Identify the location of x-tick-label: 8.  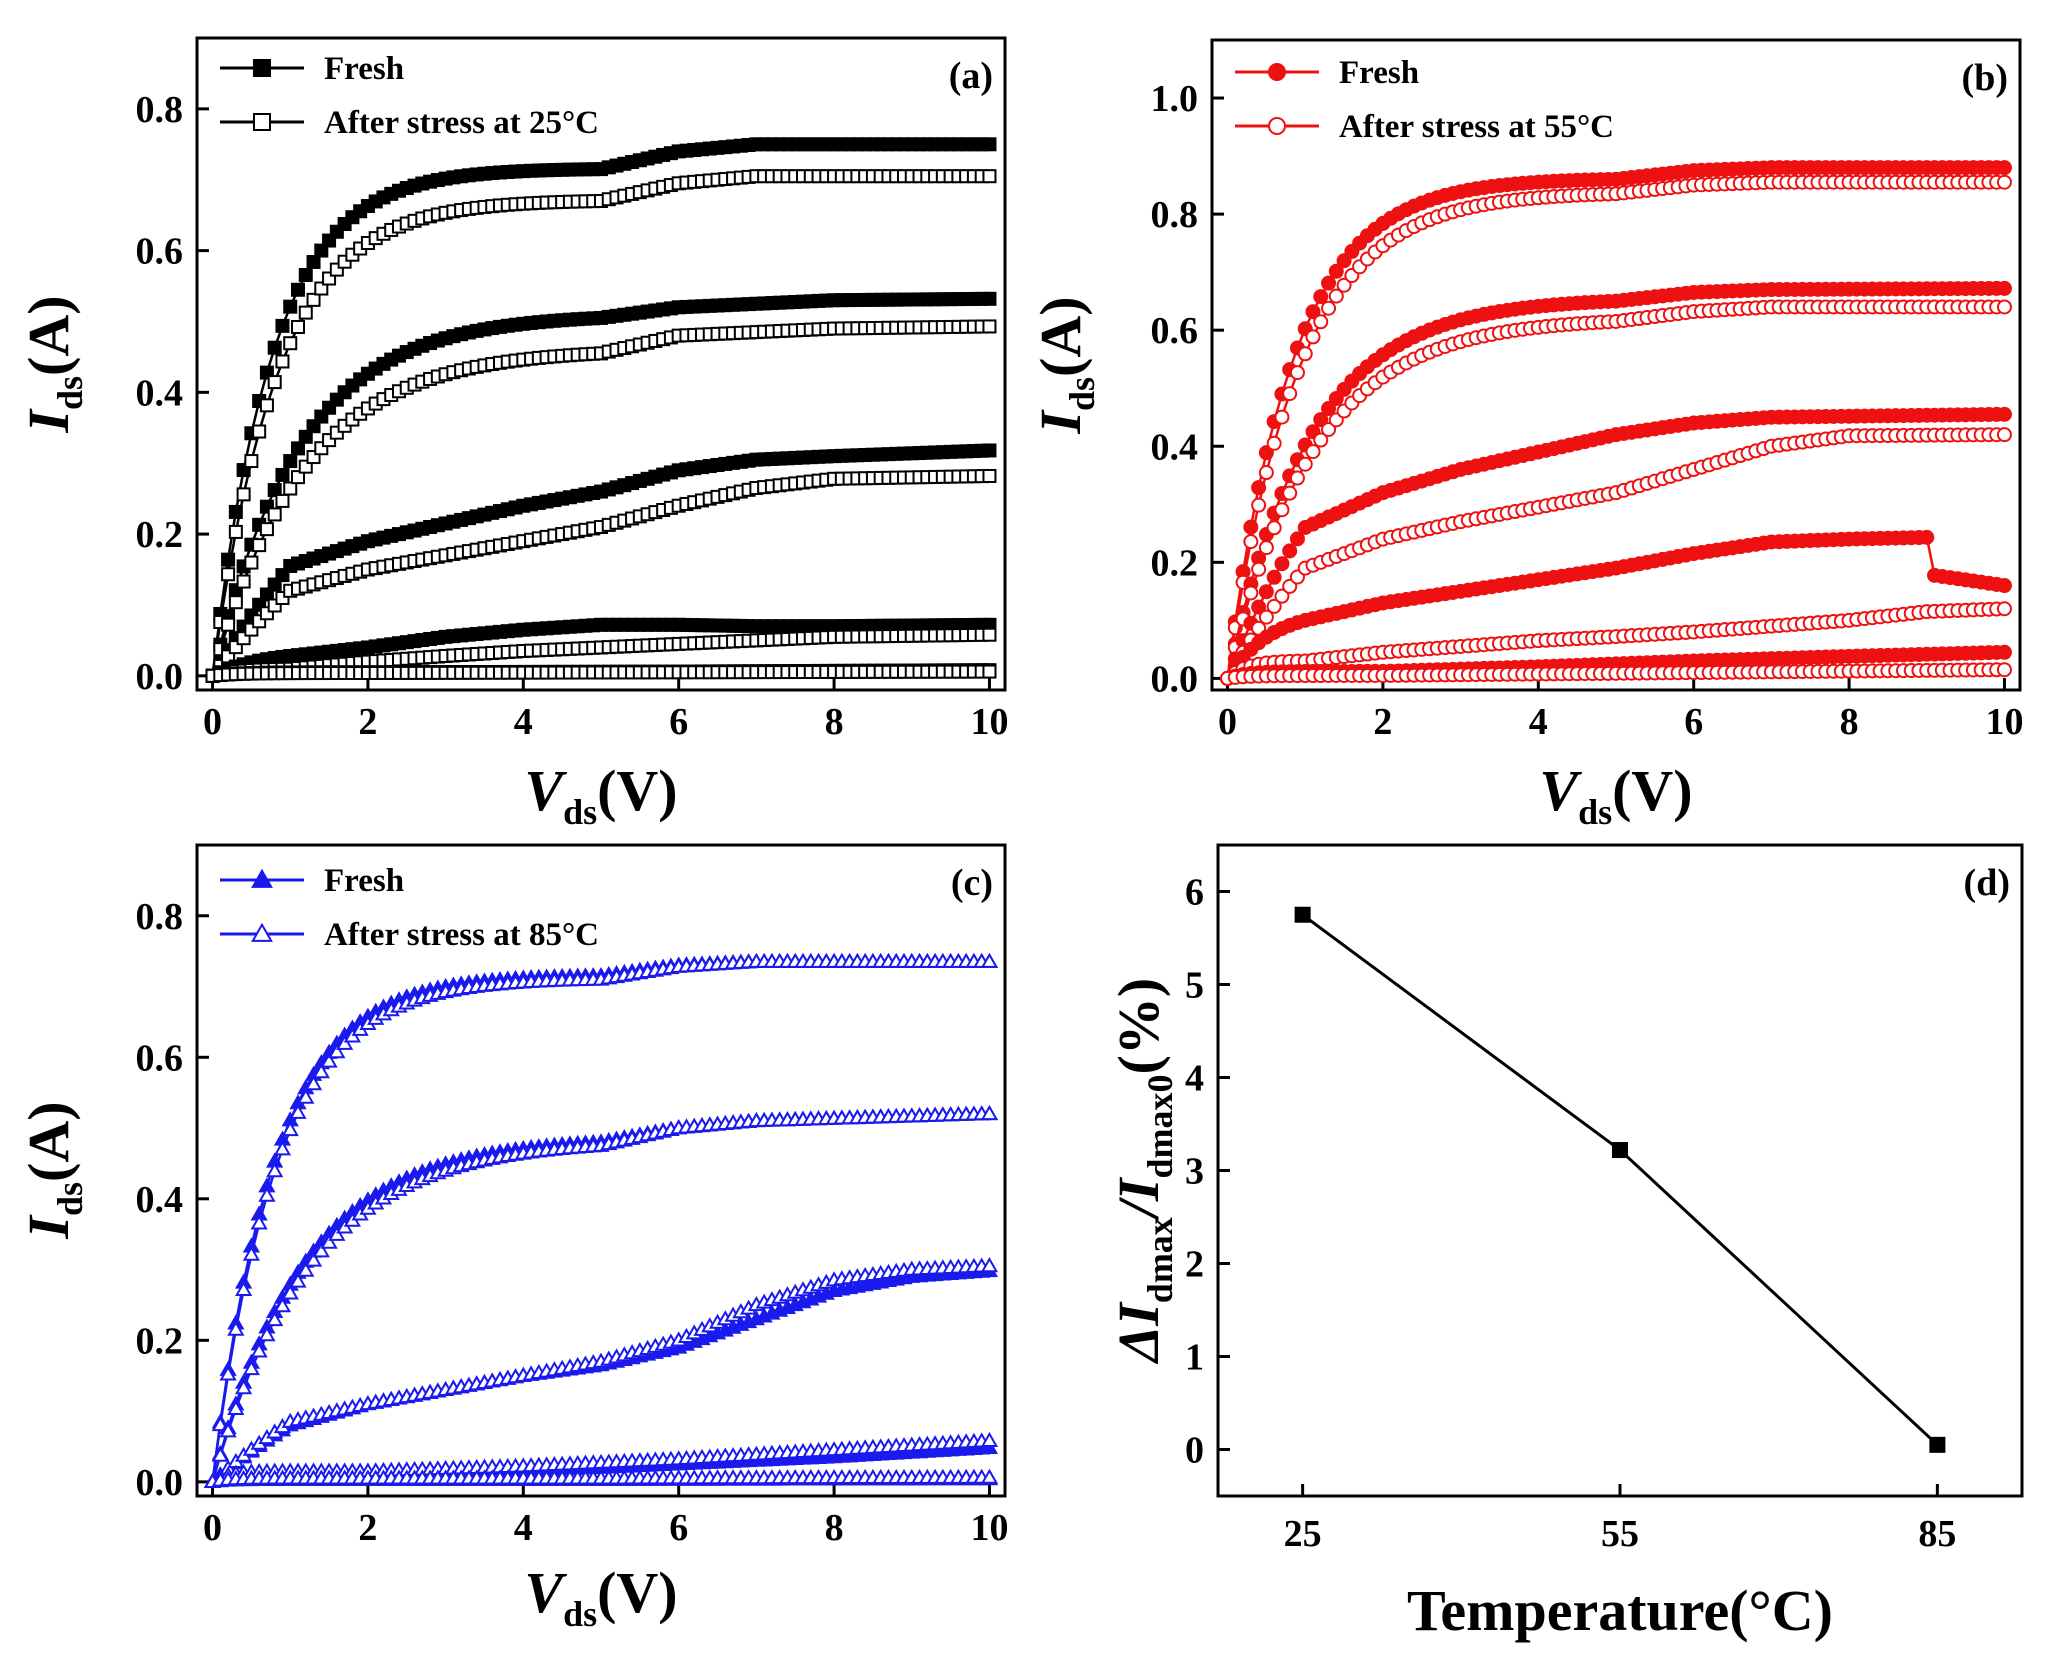
(1849, 722).